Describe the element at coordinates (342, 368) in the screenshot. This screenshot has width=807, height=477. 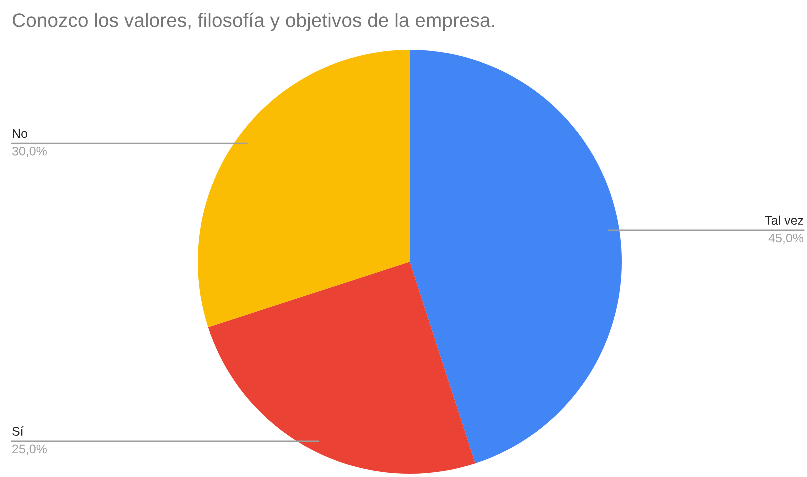
I see `pie-slice` at that location.